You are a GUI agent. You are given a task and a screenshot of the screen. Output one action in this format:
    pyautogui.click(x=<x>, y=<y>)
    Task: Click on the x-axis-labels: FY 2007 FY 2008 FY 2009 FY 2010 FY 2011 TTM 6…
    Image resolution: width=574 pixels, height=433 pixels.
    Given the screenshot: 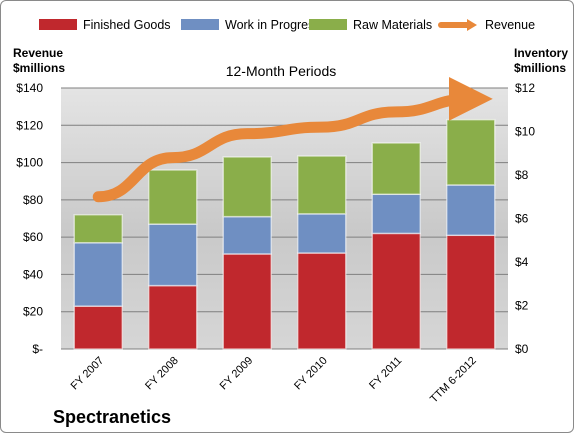 What is the action you would take?
    pyautogui.click(x=274, y=380)
    